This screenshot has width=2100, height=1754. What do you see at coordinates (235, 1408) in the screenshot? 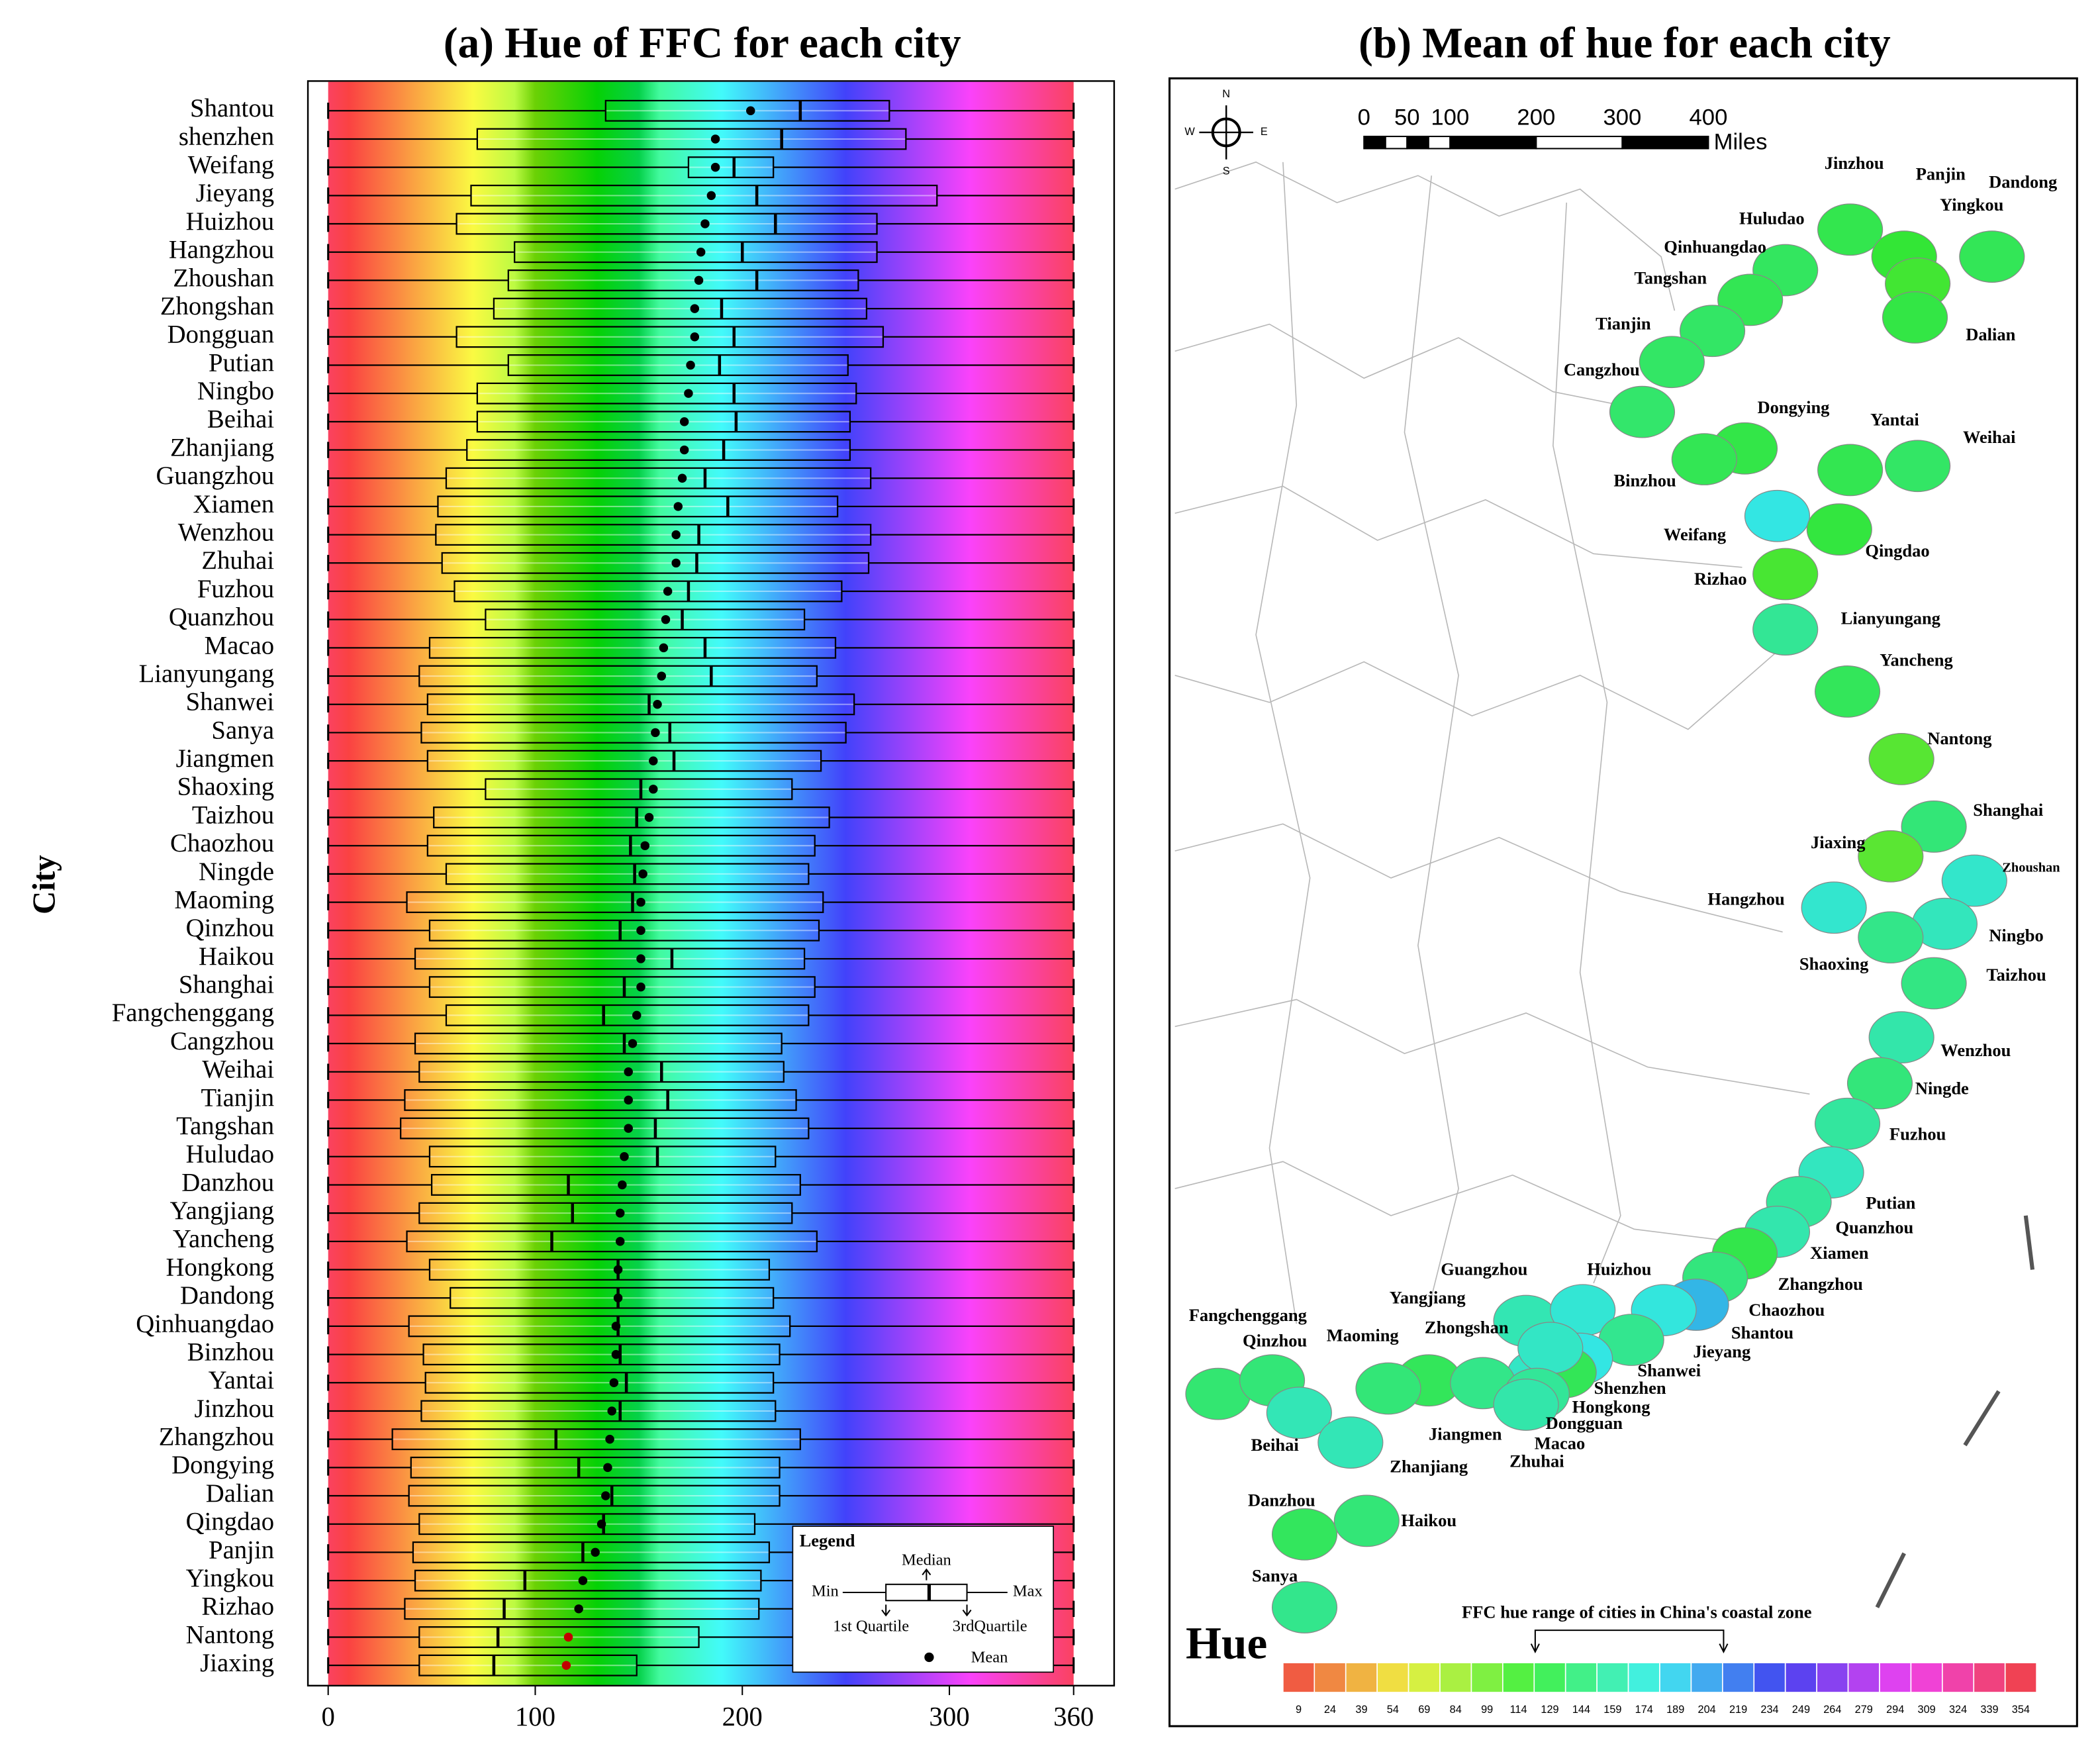
I see `y-tick-label: Jinzhou` at bounding box center [235, 1408].